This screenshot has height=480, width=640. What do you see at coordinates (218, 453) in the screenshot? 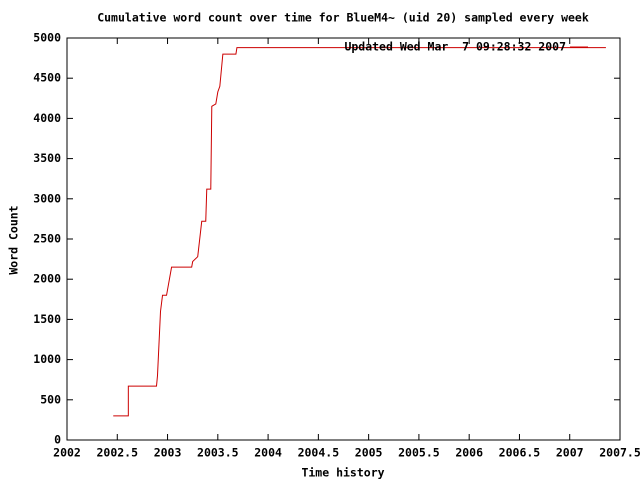
I see `x-tick-label: 2003.5` at bounding box center [218, 453].